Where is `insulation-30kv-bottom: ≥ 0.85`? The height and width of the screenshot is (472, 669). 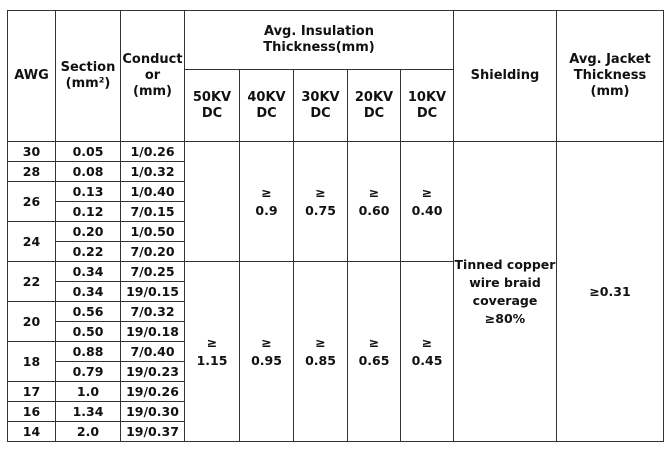
insulation-30kv-bottom: ≥ 0.85 is located at coordinates (320, 351).